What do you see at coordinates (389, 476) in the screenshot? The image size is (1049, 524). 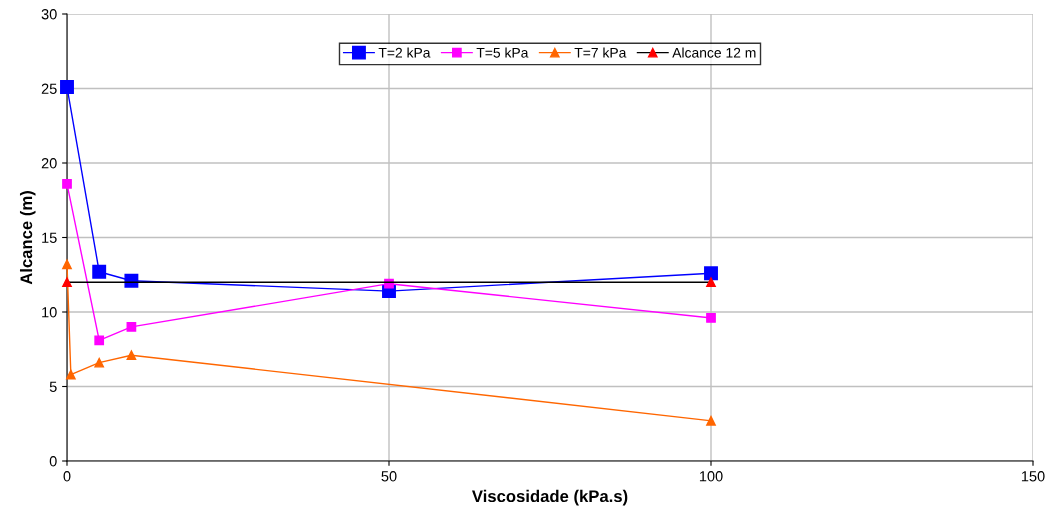 I see `x-tick-label: 50` at bounding box center [389, 476].